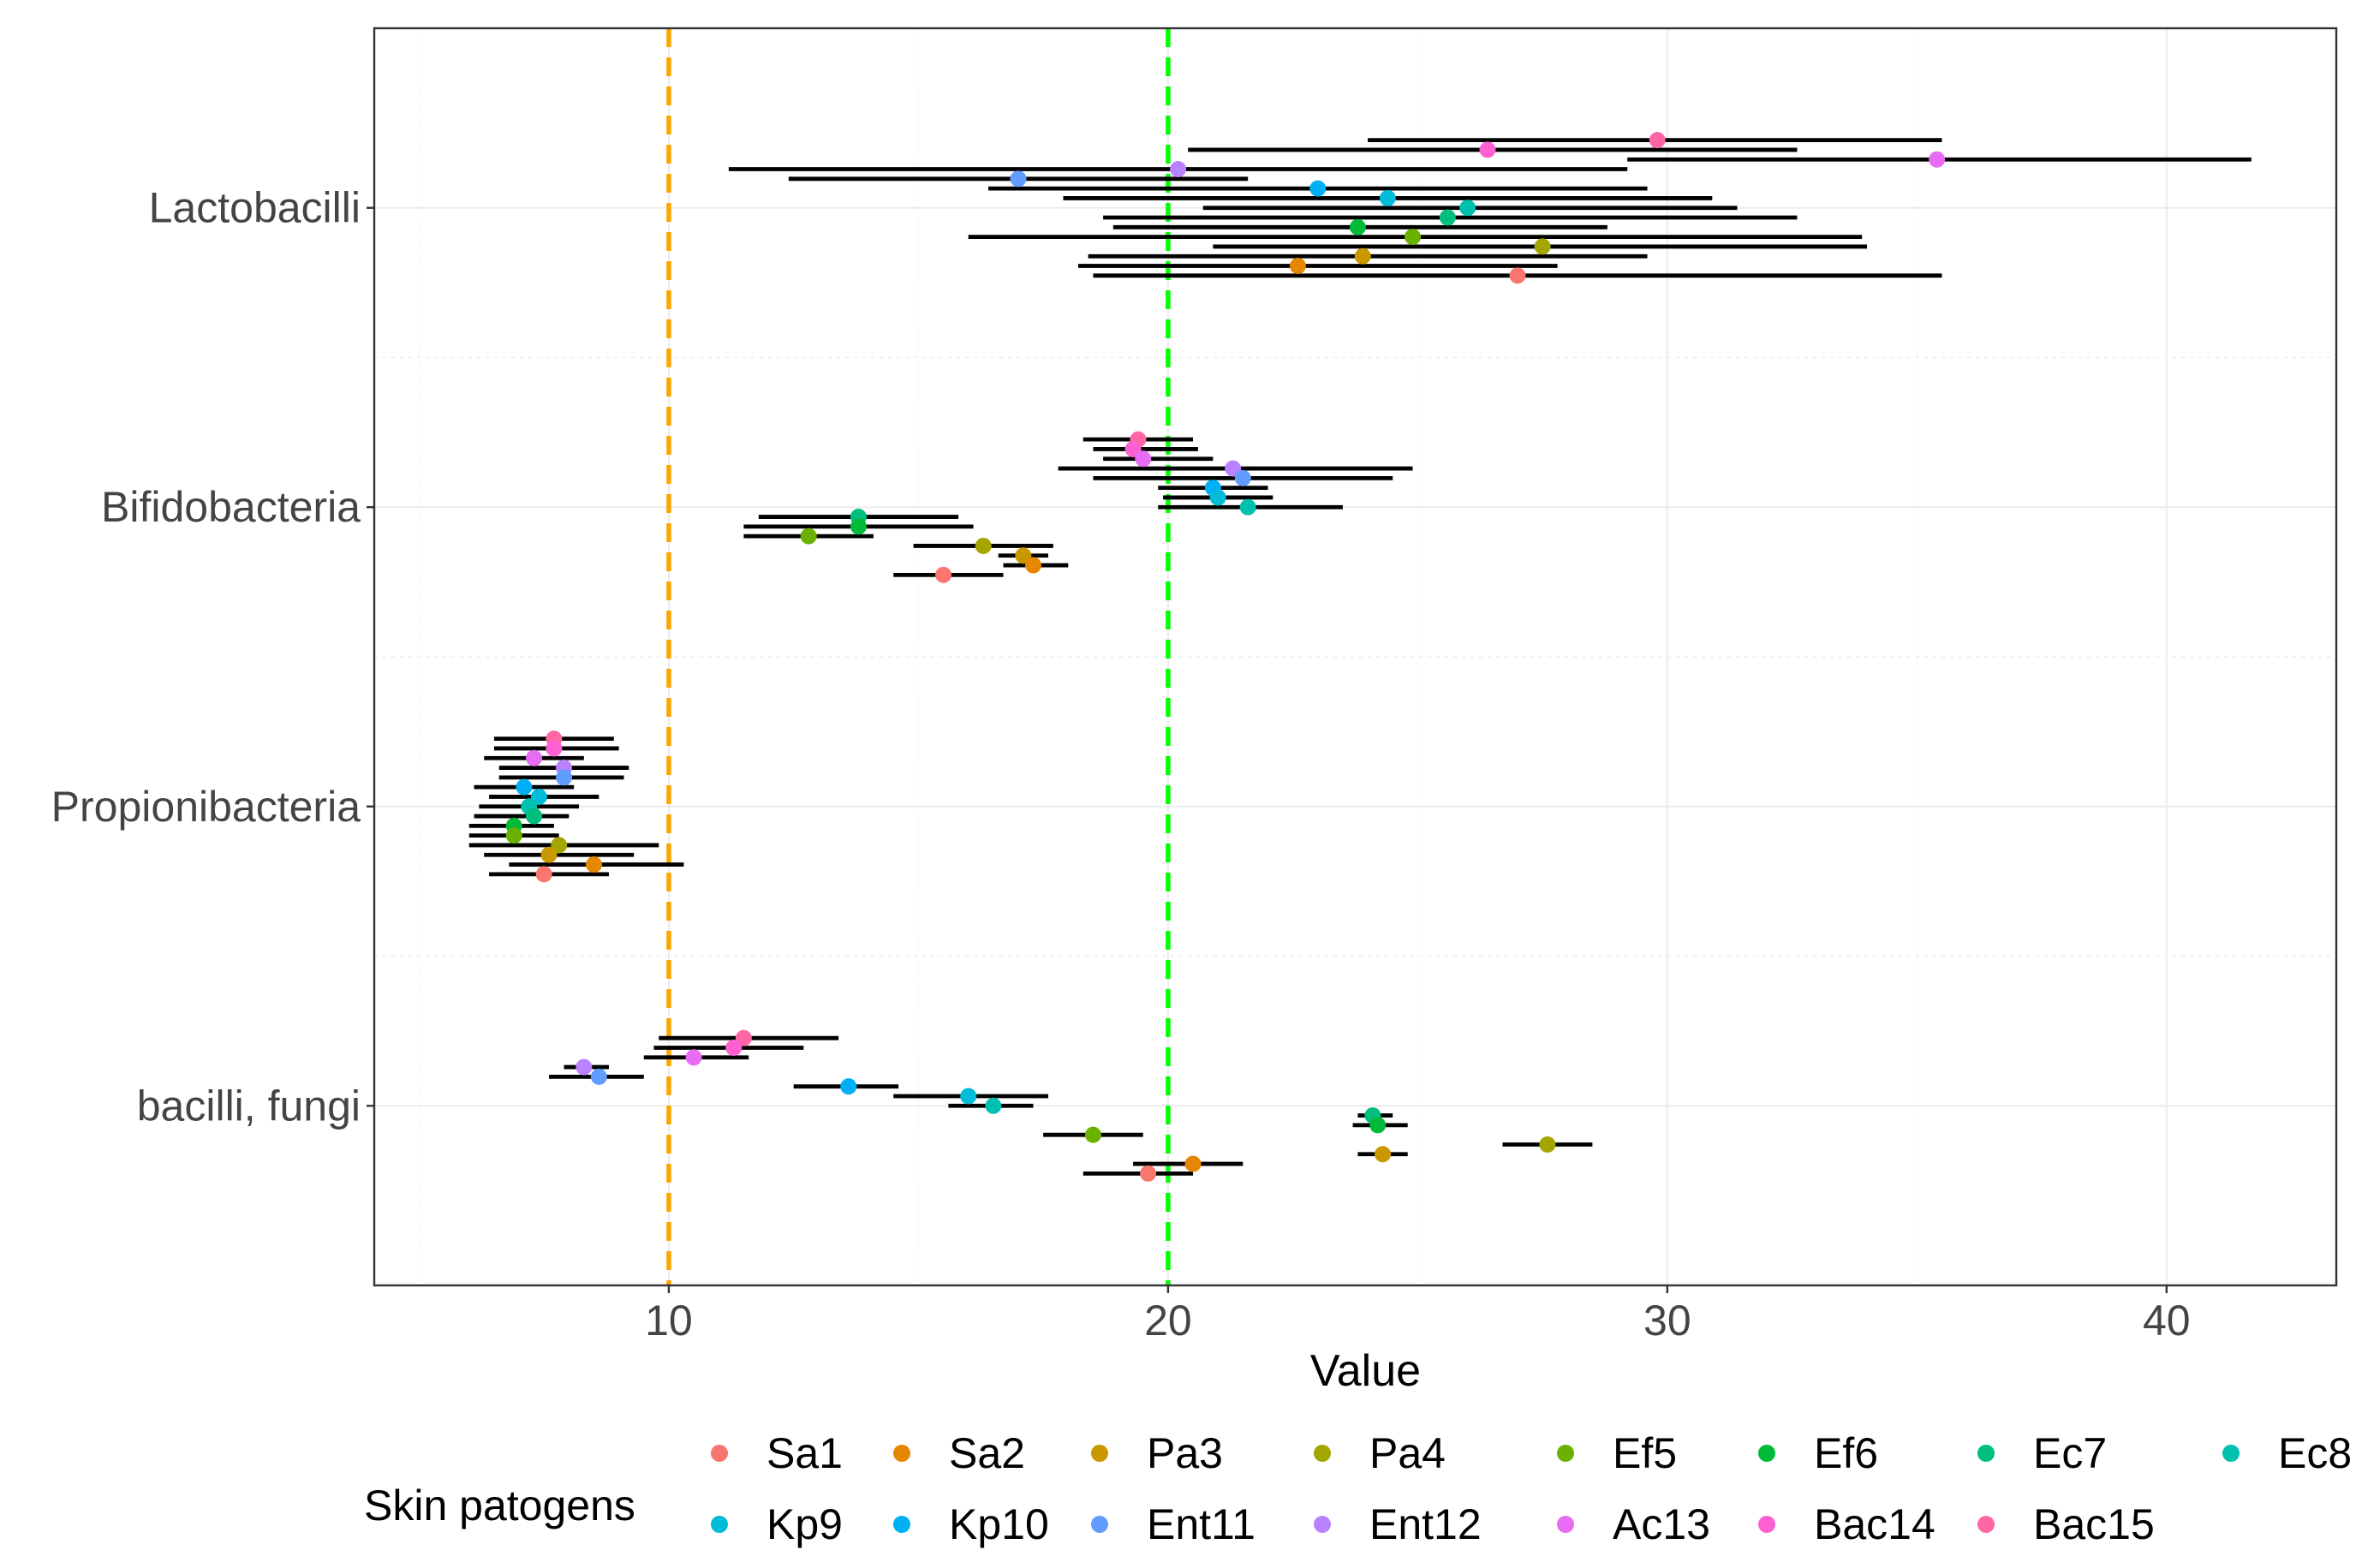 This screenshot has width=2356, height=1568. Describe the element at coordinates (987, 1453) in the screenshot. I see `legend-label: Sa2` at that location.